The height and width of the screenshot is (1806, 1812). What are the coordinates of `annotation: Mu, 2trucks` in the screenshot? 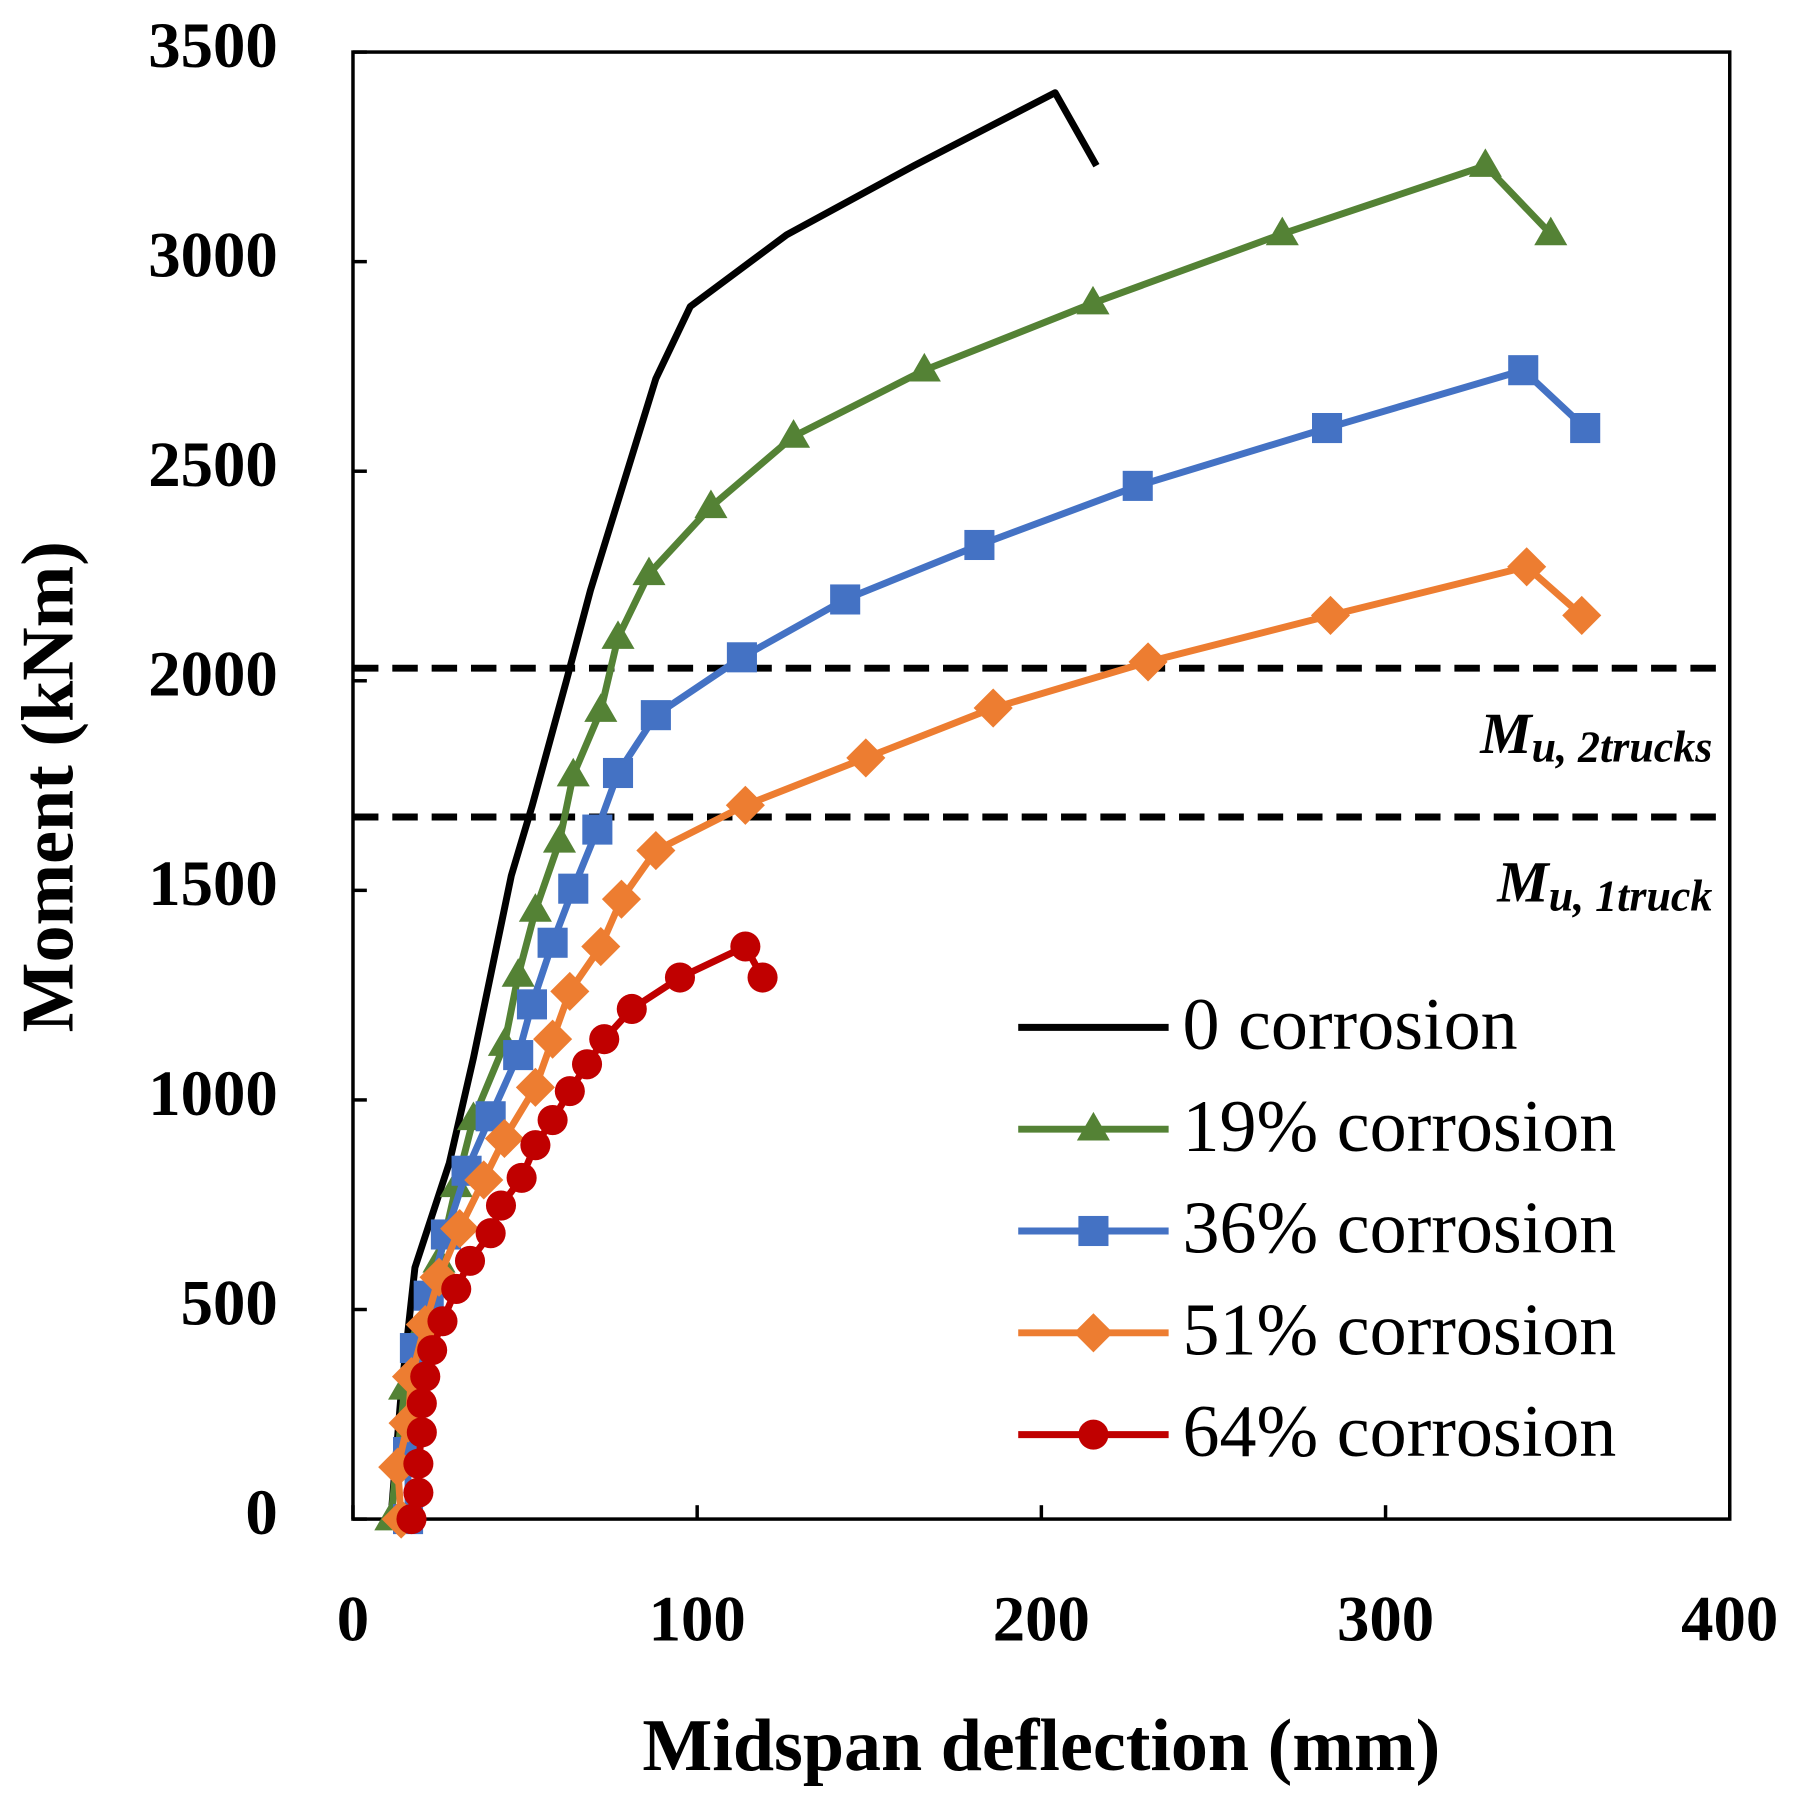 It's located at (1595, 736).